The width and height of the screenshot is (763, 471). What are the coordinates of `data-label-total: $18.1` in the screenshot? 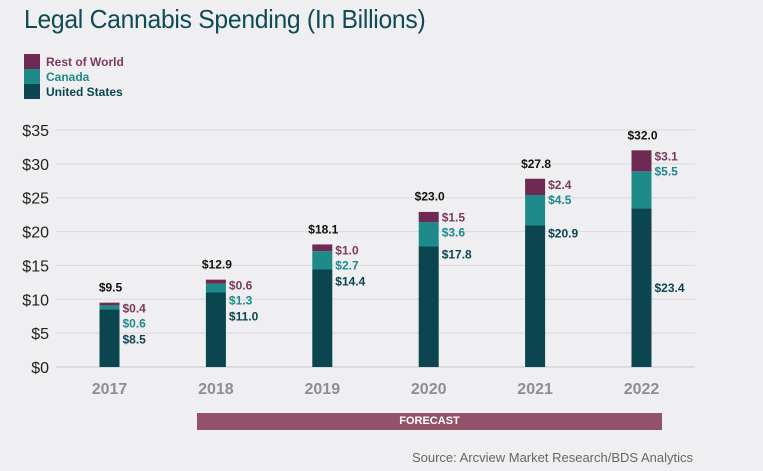 It's located at (323, 229).